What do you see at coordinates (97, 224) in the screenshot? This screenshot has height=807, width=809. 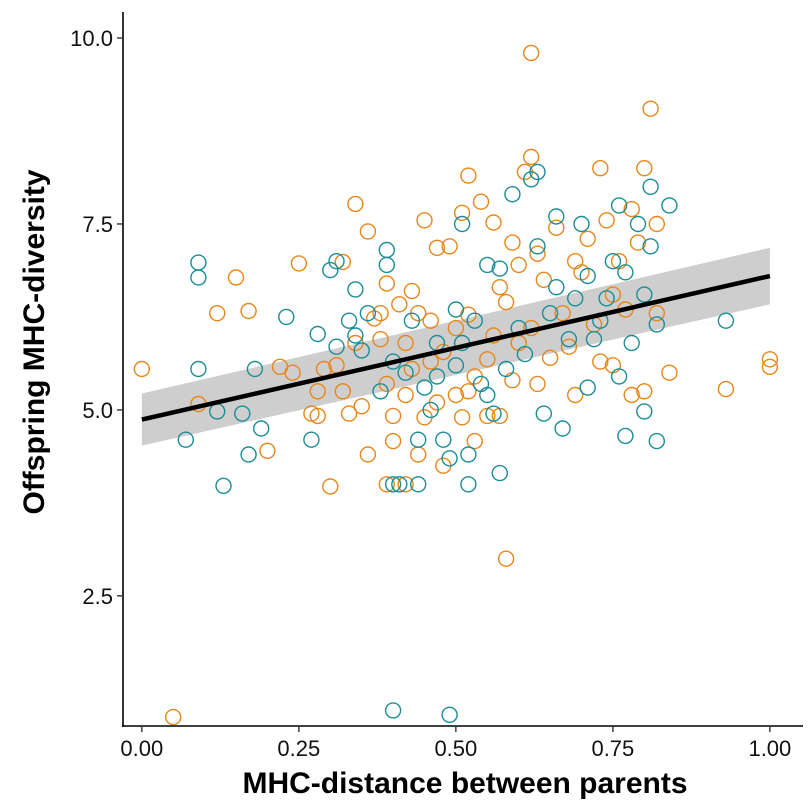 I see `y-tick-label: 7.5` at bounding box center [97, 224].